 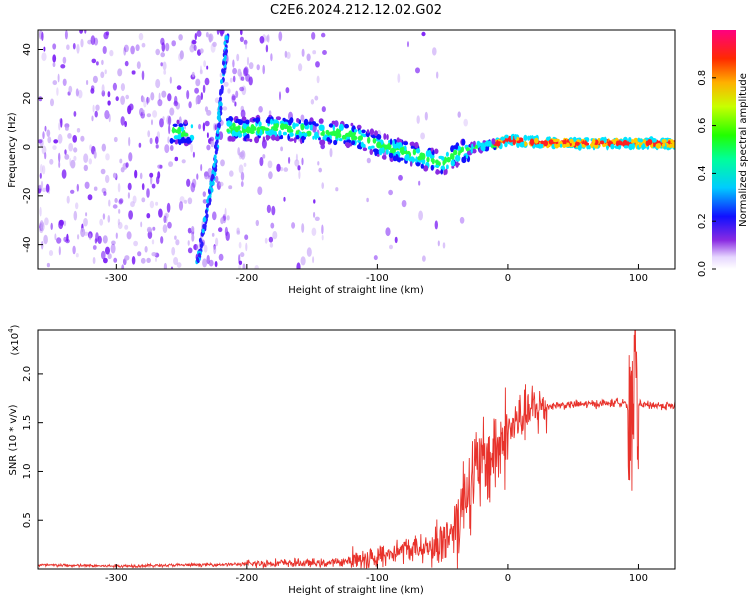 What do you see at coordinates (32, 447) in the screenshot?
I see `bottom-y-axis: 0.5 1.0 1.5 2.0` at bounding box center [32, 447].